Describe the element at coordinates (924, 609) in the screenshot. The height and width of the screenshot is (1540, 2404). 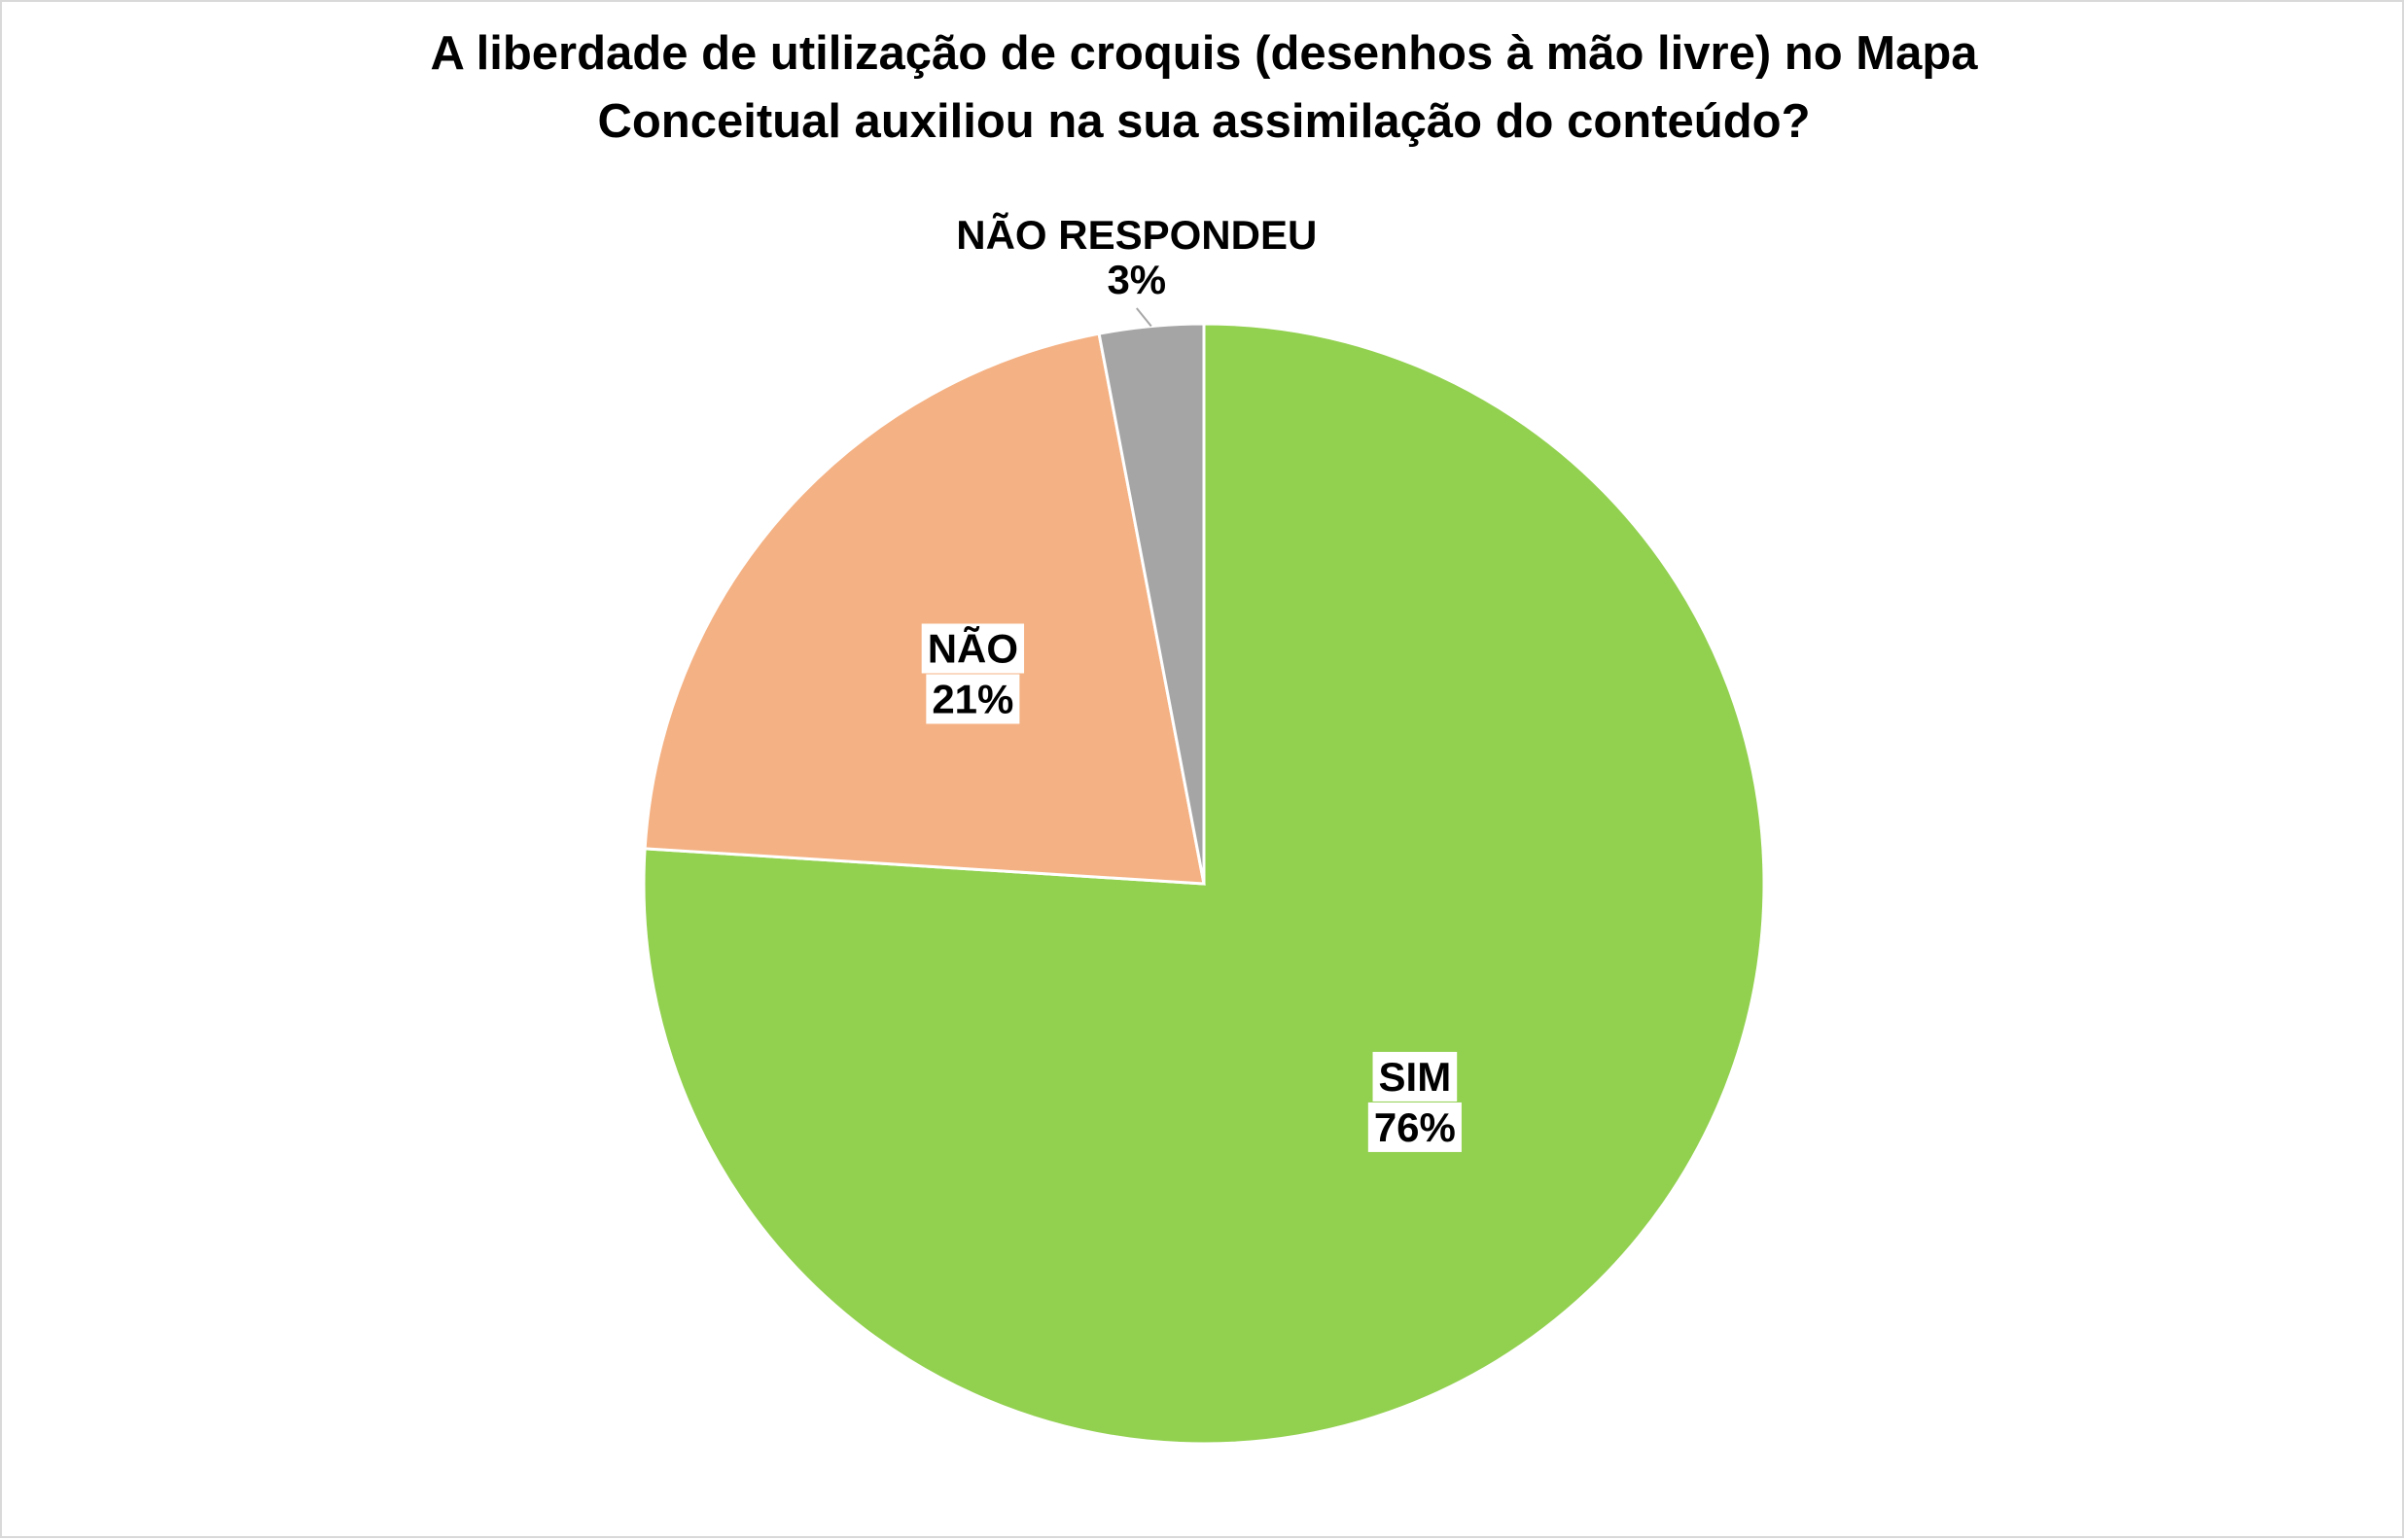
I see `pie-slice-nao` at that location.